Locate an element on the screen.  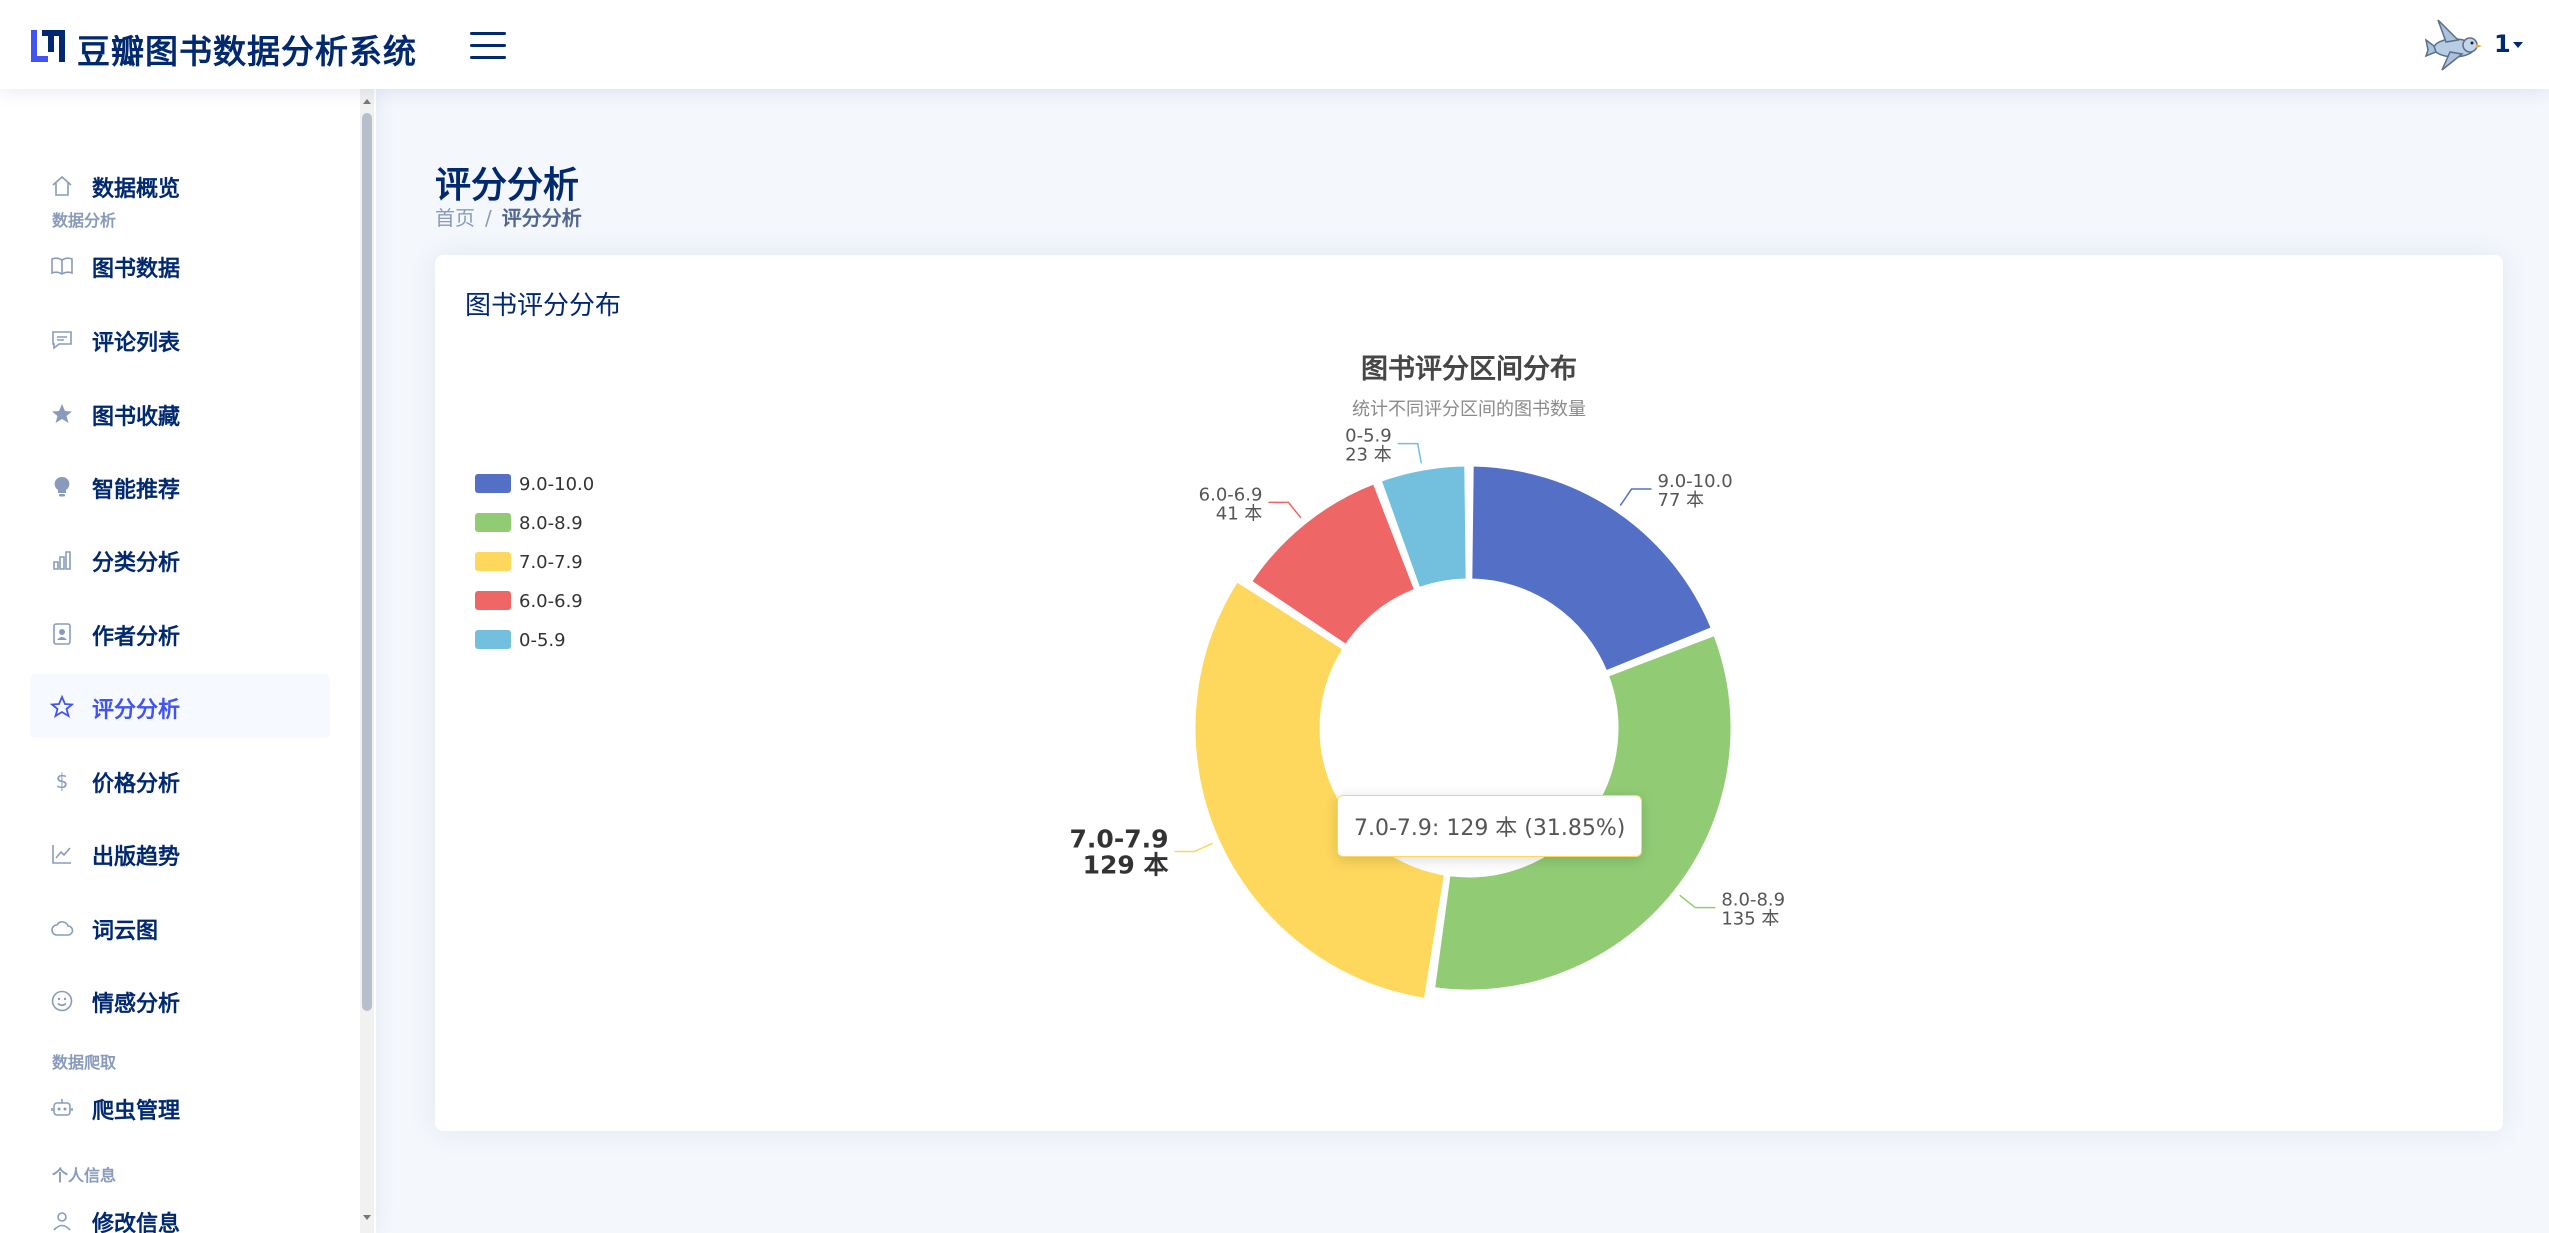
legend-swatch-0-5.9 is located at coordinates (493, 639).